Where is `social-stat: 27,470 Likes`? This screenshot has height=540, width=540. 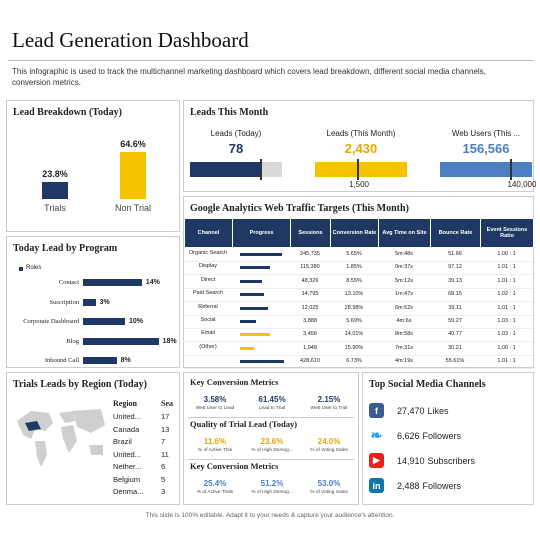
social-stat: 27,470 Likes is located at coordinates (423, 411).